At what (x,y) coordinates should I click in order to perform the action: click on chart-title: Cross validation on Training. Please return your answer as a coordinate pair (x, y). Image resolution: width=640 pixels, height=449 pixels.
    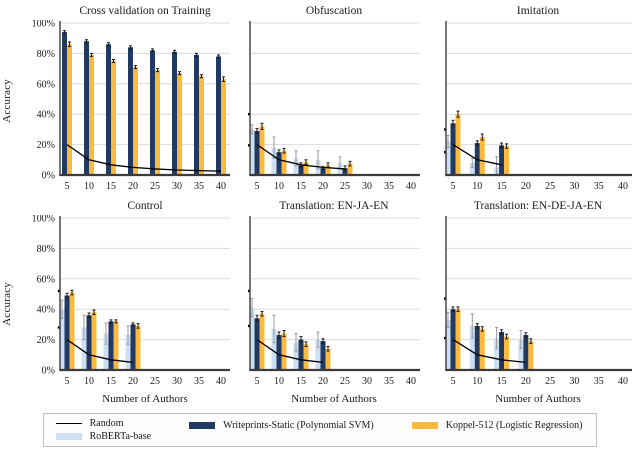
    Looking at the image, I should click on (145, 11).